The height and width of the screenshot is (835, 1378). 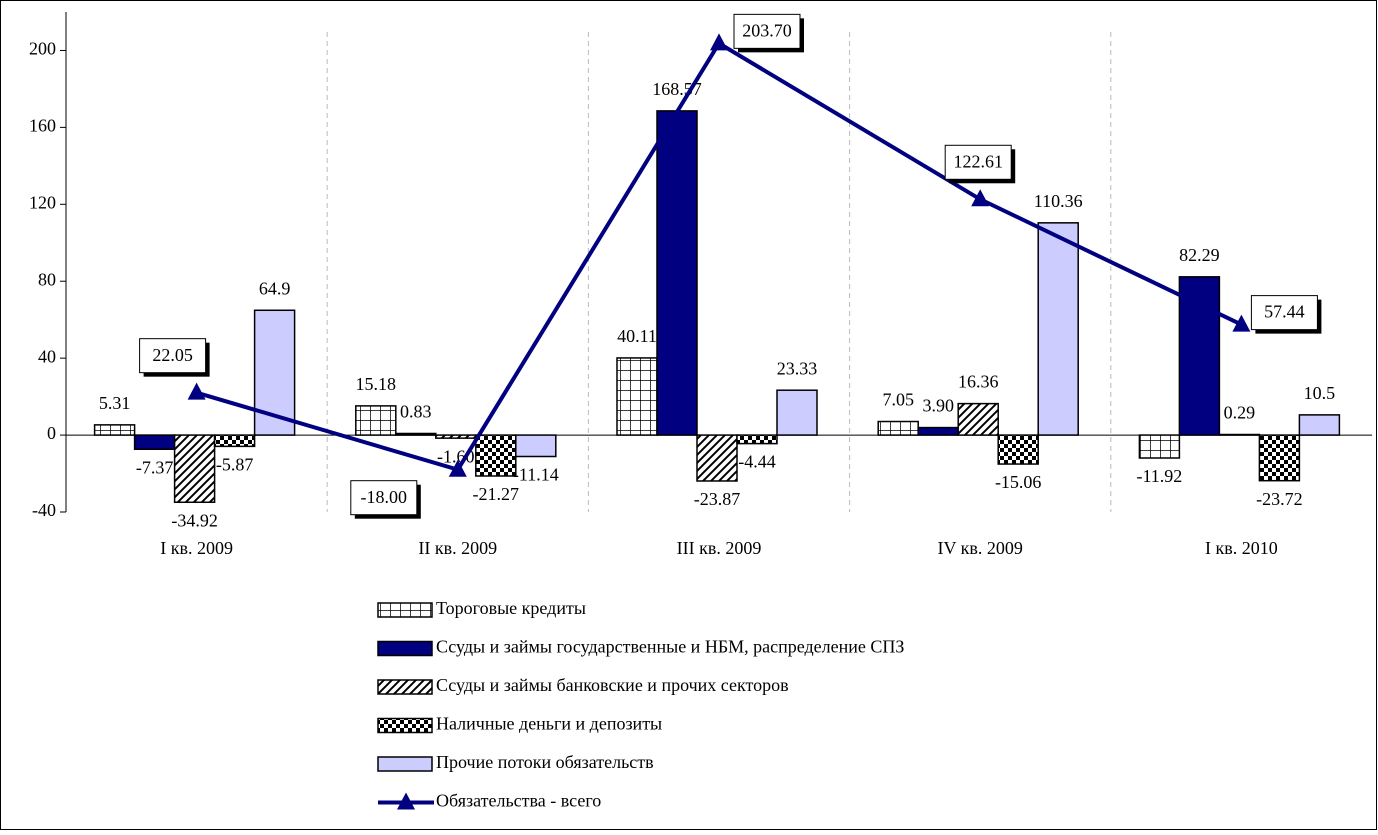 I want to click on value-label: 15.18, so click(x=376, y=384).